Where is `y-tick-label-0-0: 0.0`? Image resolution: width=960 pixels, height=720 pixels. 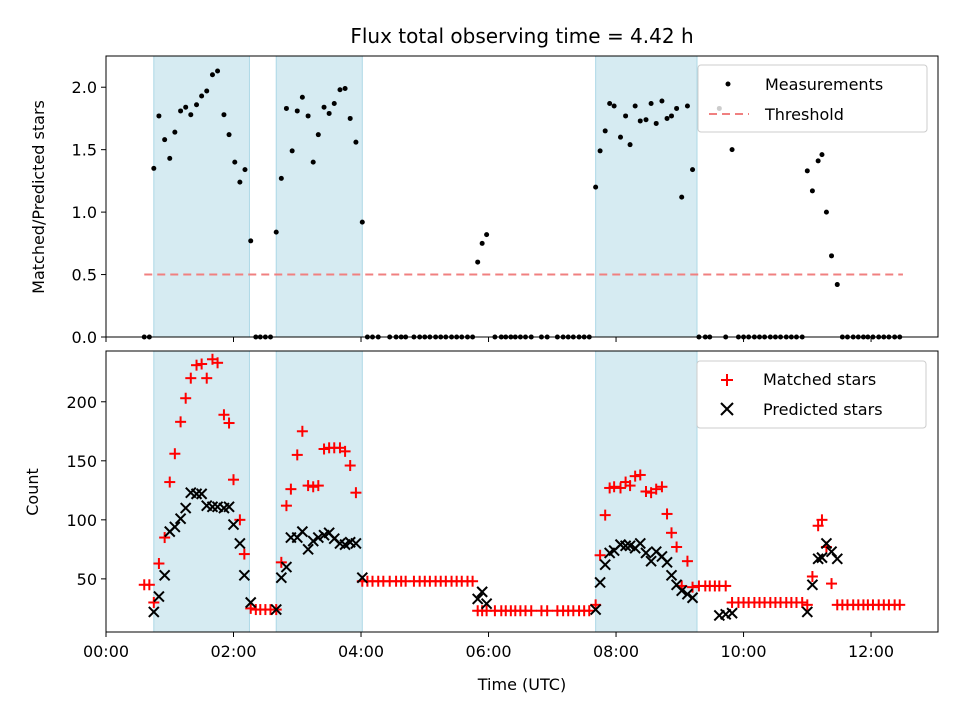 y-tick-label-0-0: 0.0 is located at coordinates (84, 337).